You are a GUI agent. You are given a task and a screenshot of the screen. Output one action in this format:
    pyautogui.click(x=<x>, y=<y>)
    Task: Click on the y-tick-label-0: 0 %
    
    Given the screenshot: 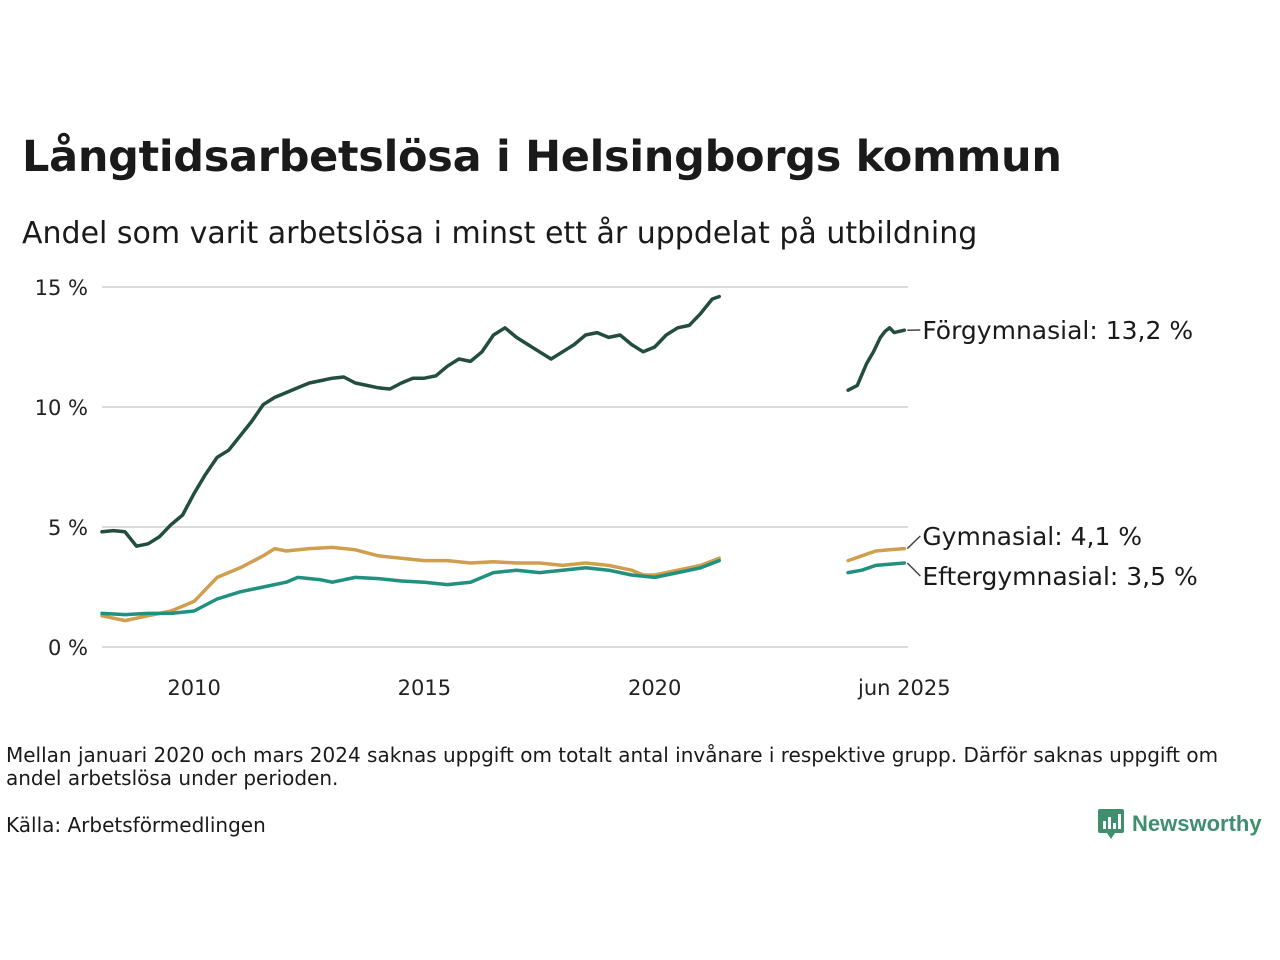 What is the action you would take?
    pyautogui.click(x=68, y=648)
    